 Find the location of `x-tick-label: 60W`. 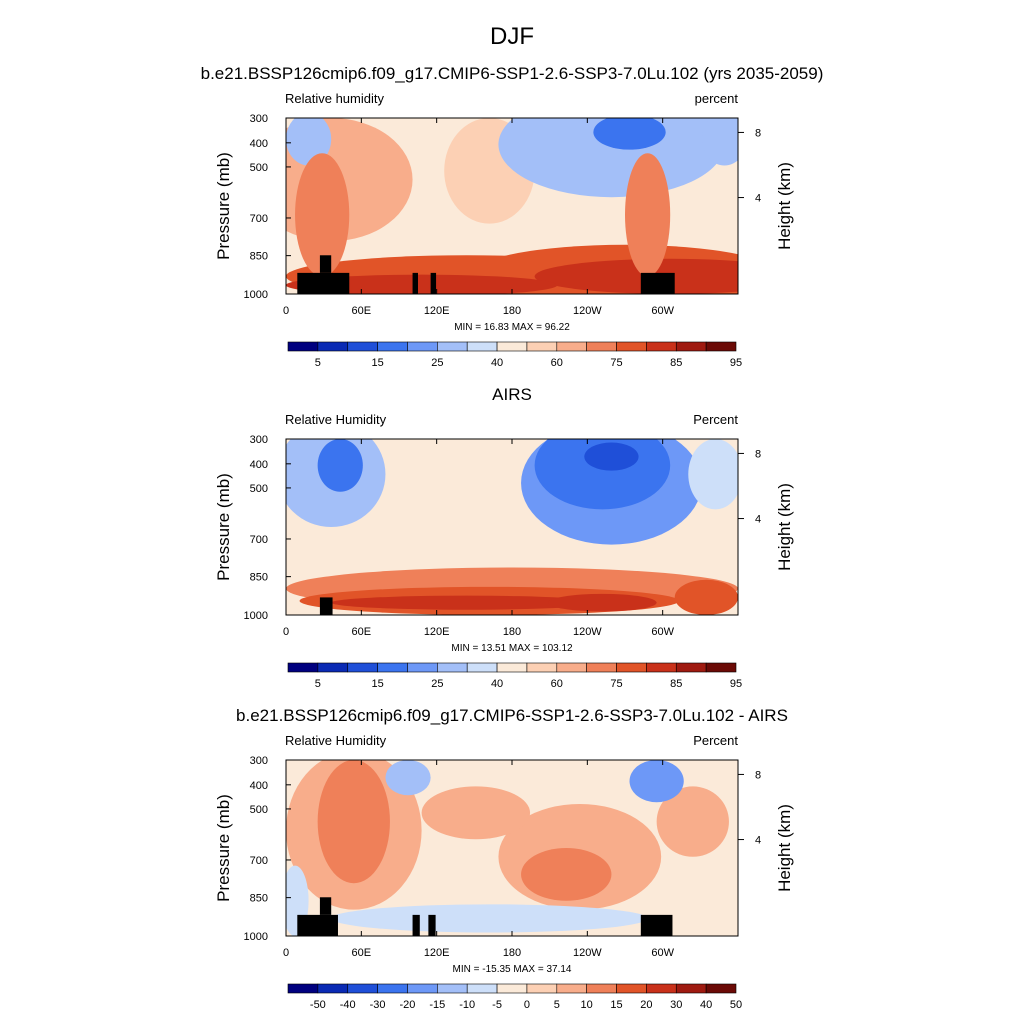

x-tick-label: 60W is located at coordinates (662, 311).